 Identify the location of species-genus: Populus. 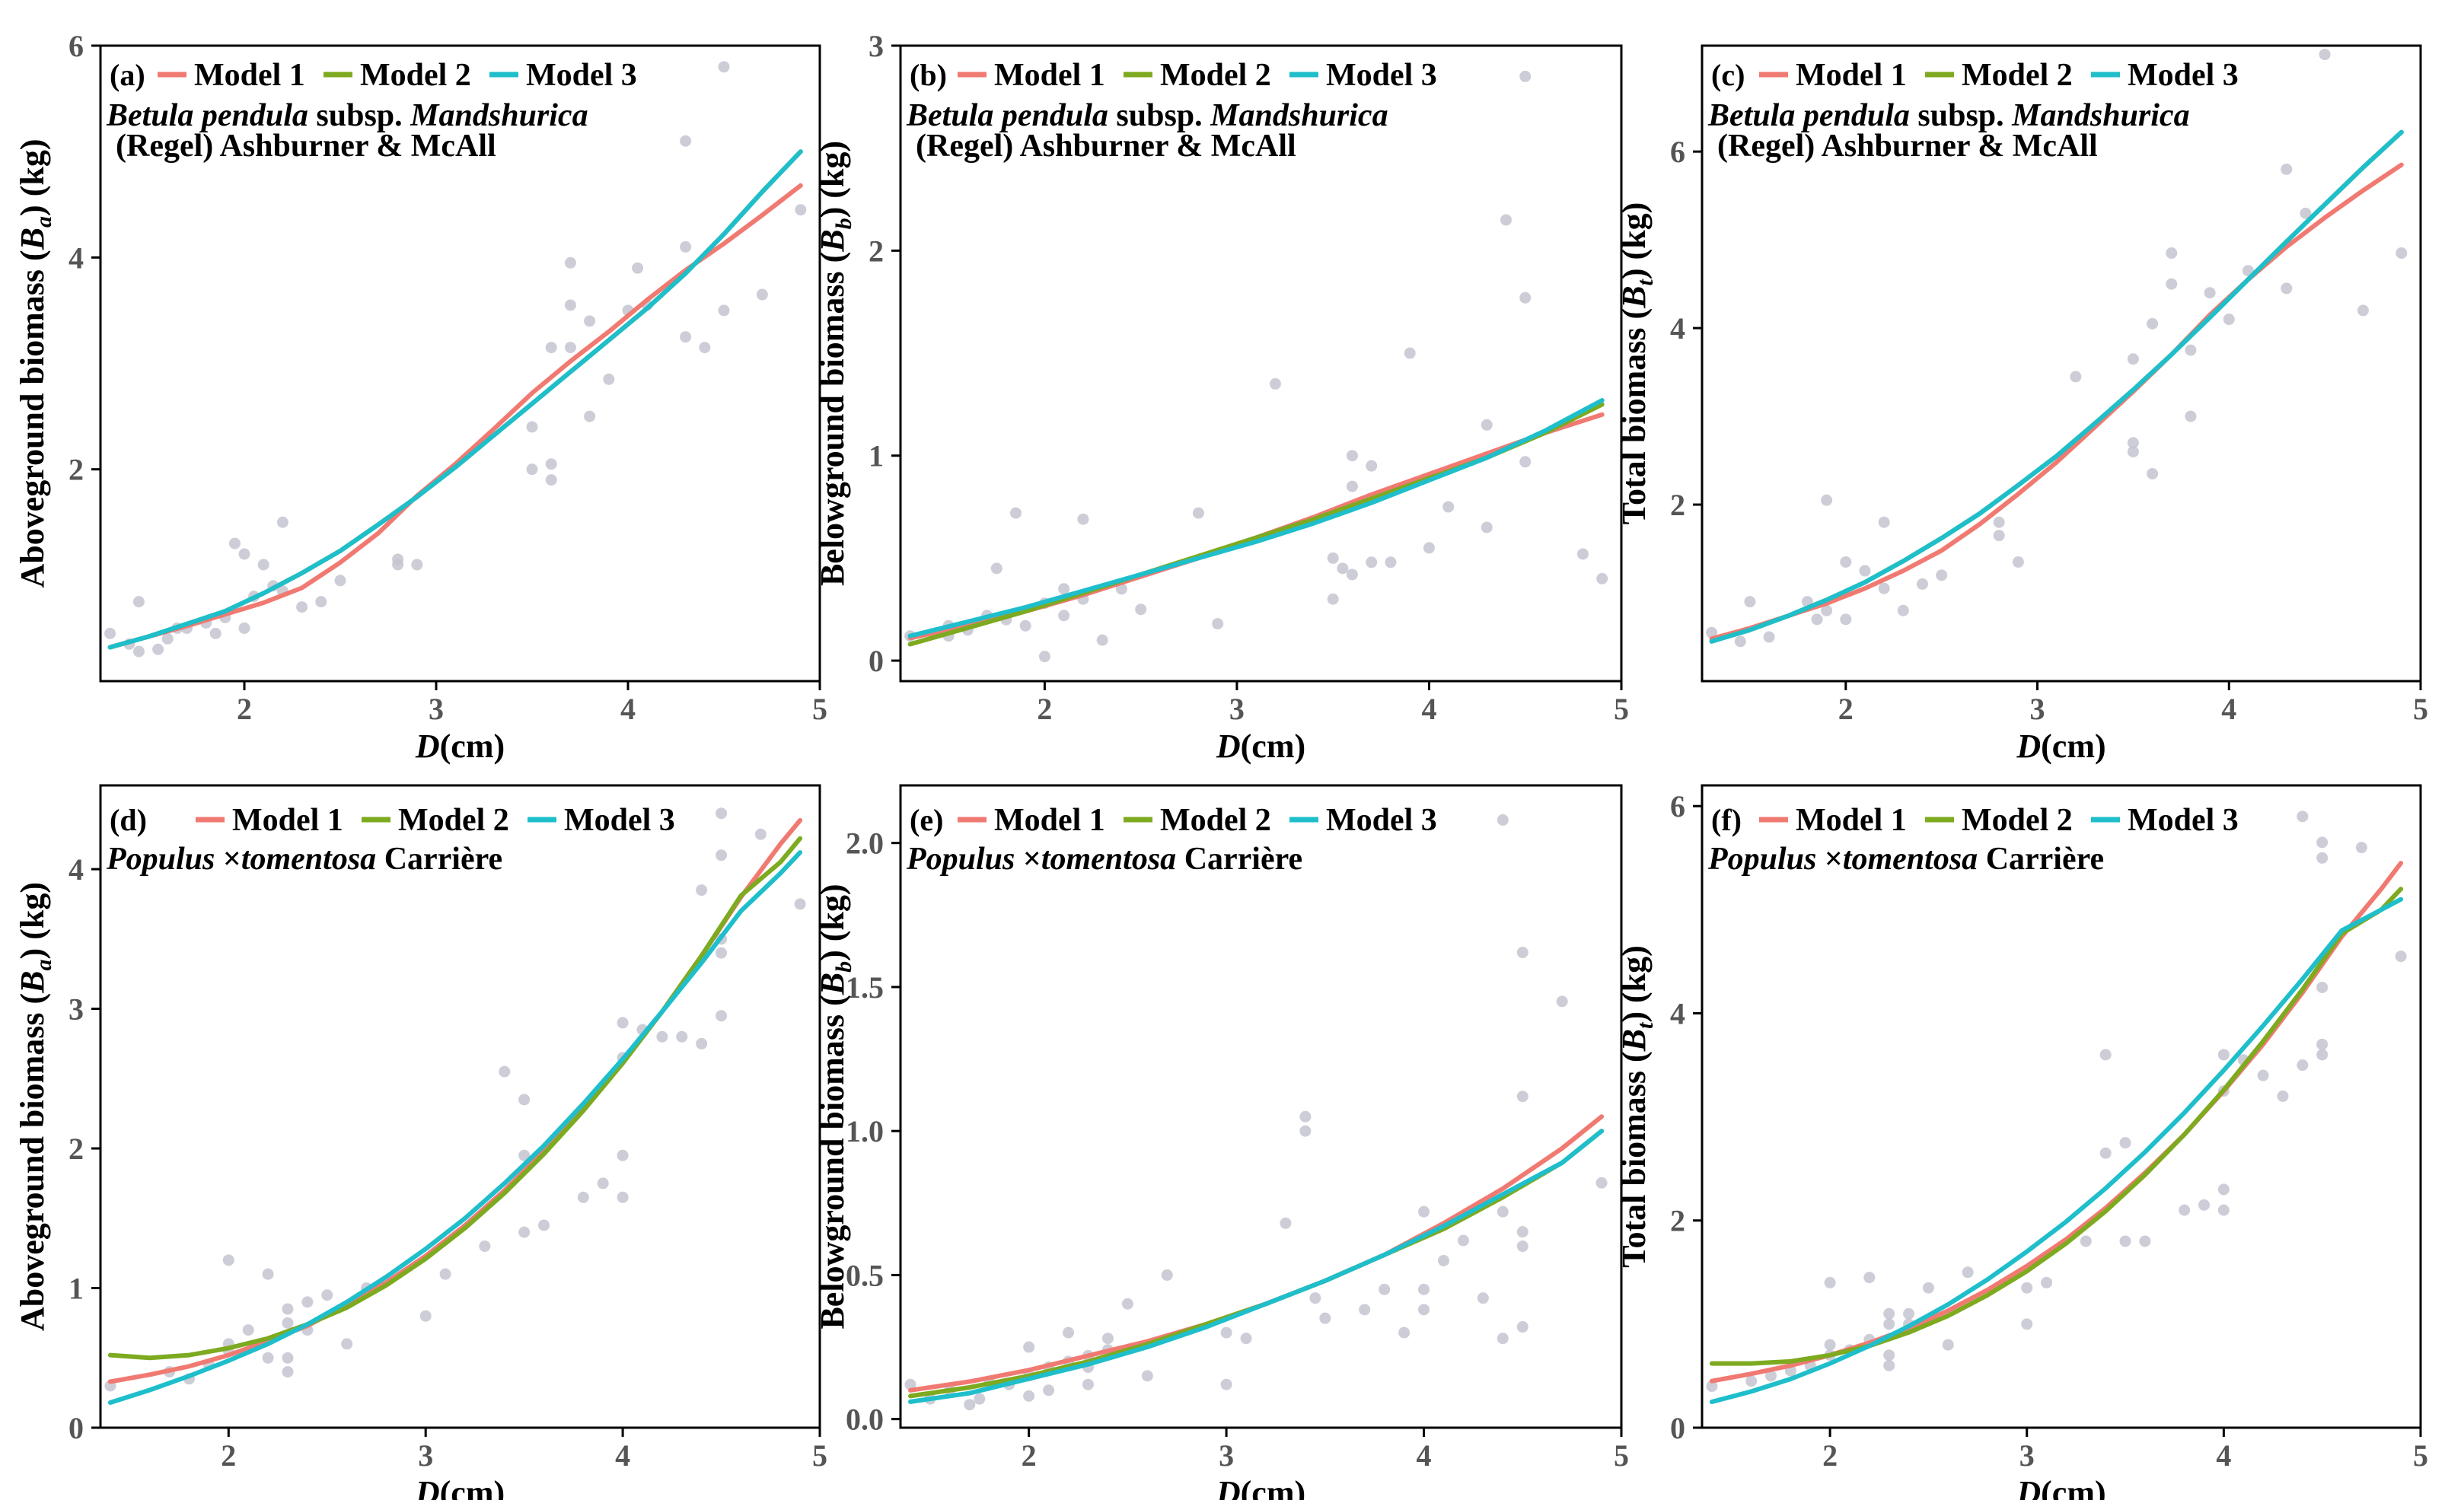
(961, 859).